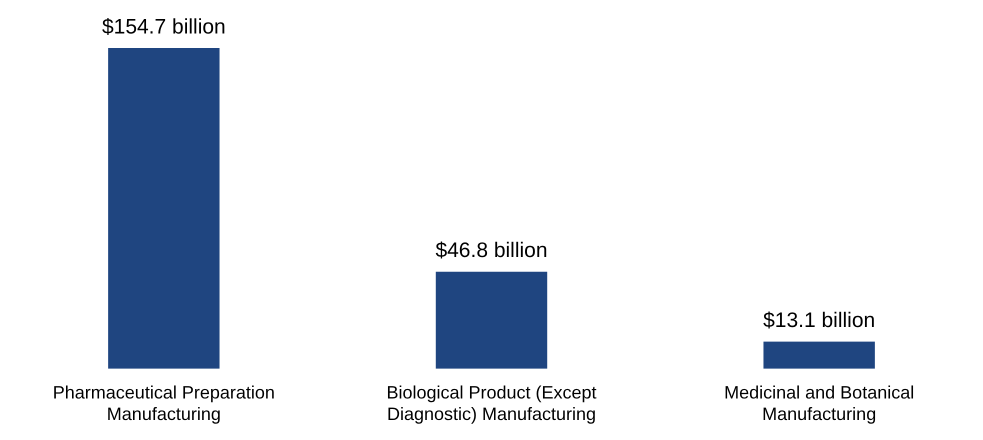 This screenshot has width=983, height=440. I want to click on x-tick-label: Biological Product (Except Diagnostic) Manufacturing, so click(491, 403).